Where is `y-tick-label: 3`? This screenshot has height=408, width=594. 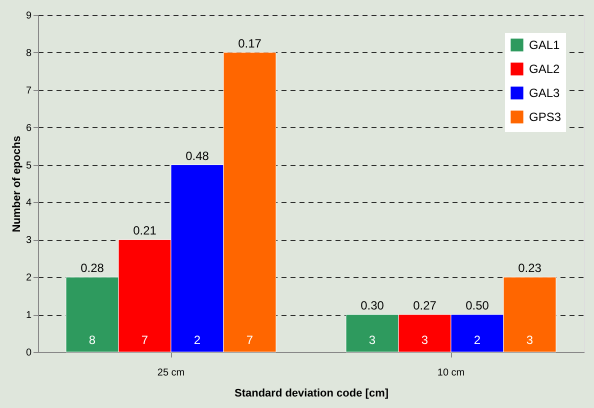 y-tick-label: 3 is located at coordinates (29, 240).